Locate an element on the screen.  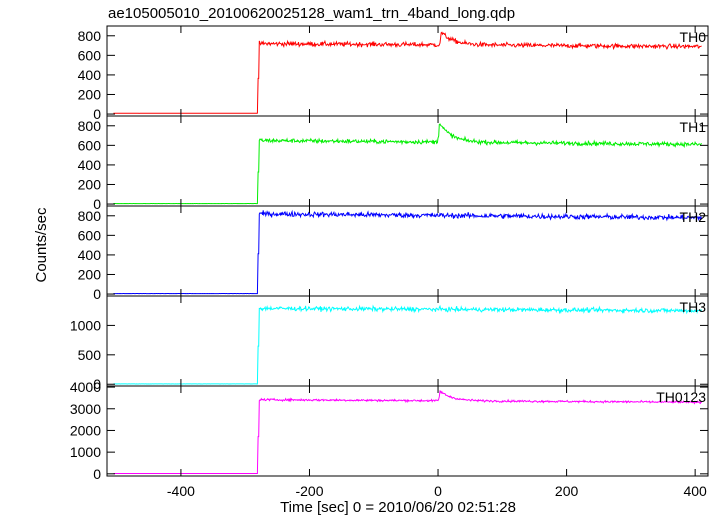
series-line-th2 is located at coordinates (408, 252).